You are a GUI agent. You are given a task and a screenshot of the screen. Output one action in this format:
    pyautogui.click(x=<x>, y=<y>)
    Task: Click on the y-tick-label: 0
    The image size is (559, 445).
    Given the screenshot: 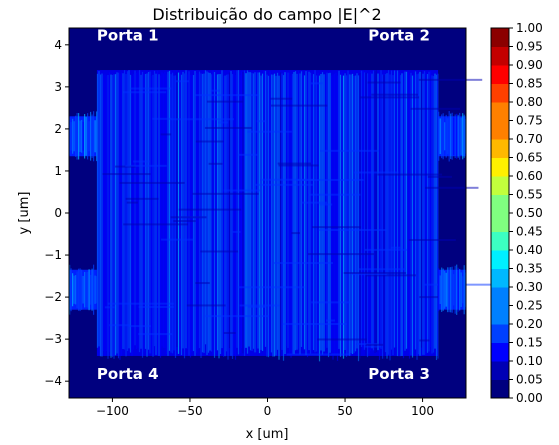 What is the action you would take?
    pyautogui.click(x=58, y=213)
    